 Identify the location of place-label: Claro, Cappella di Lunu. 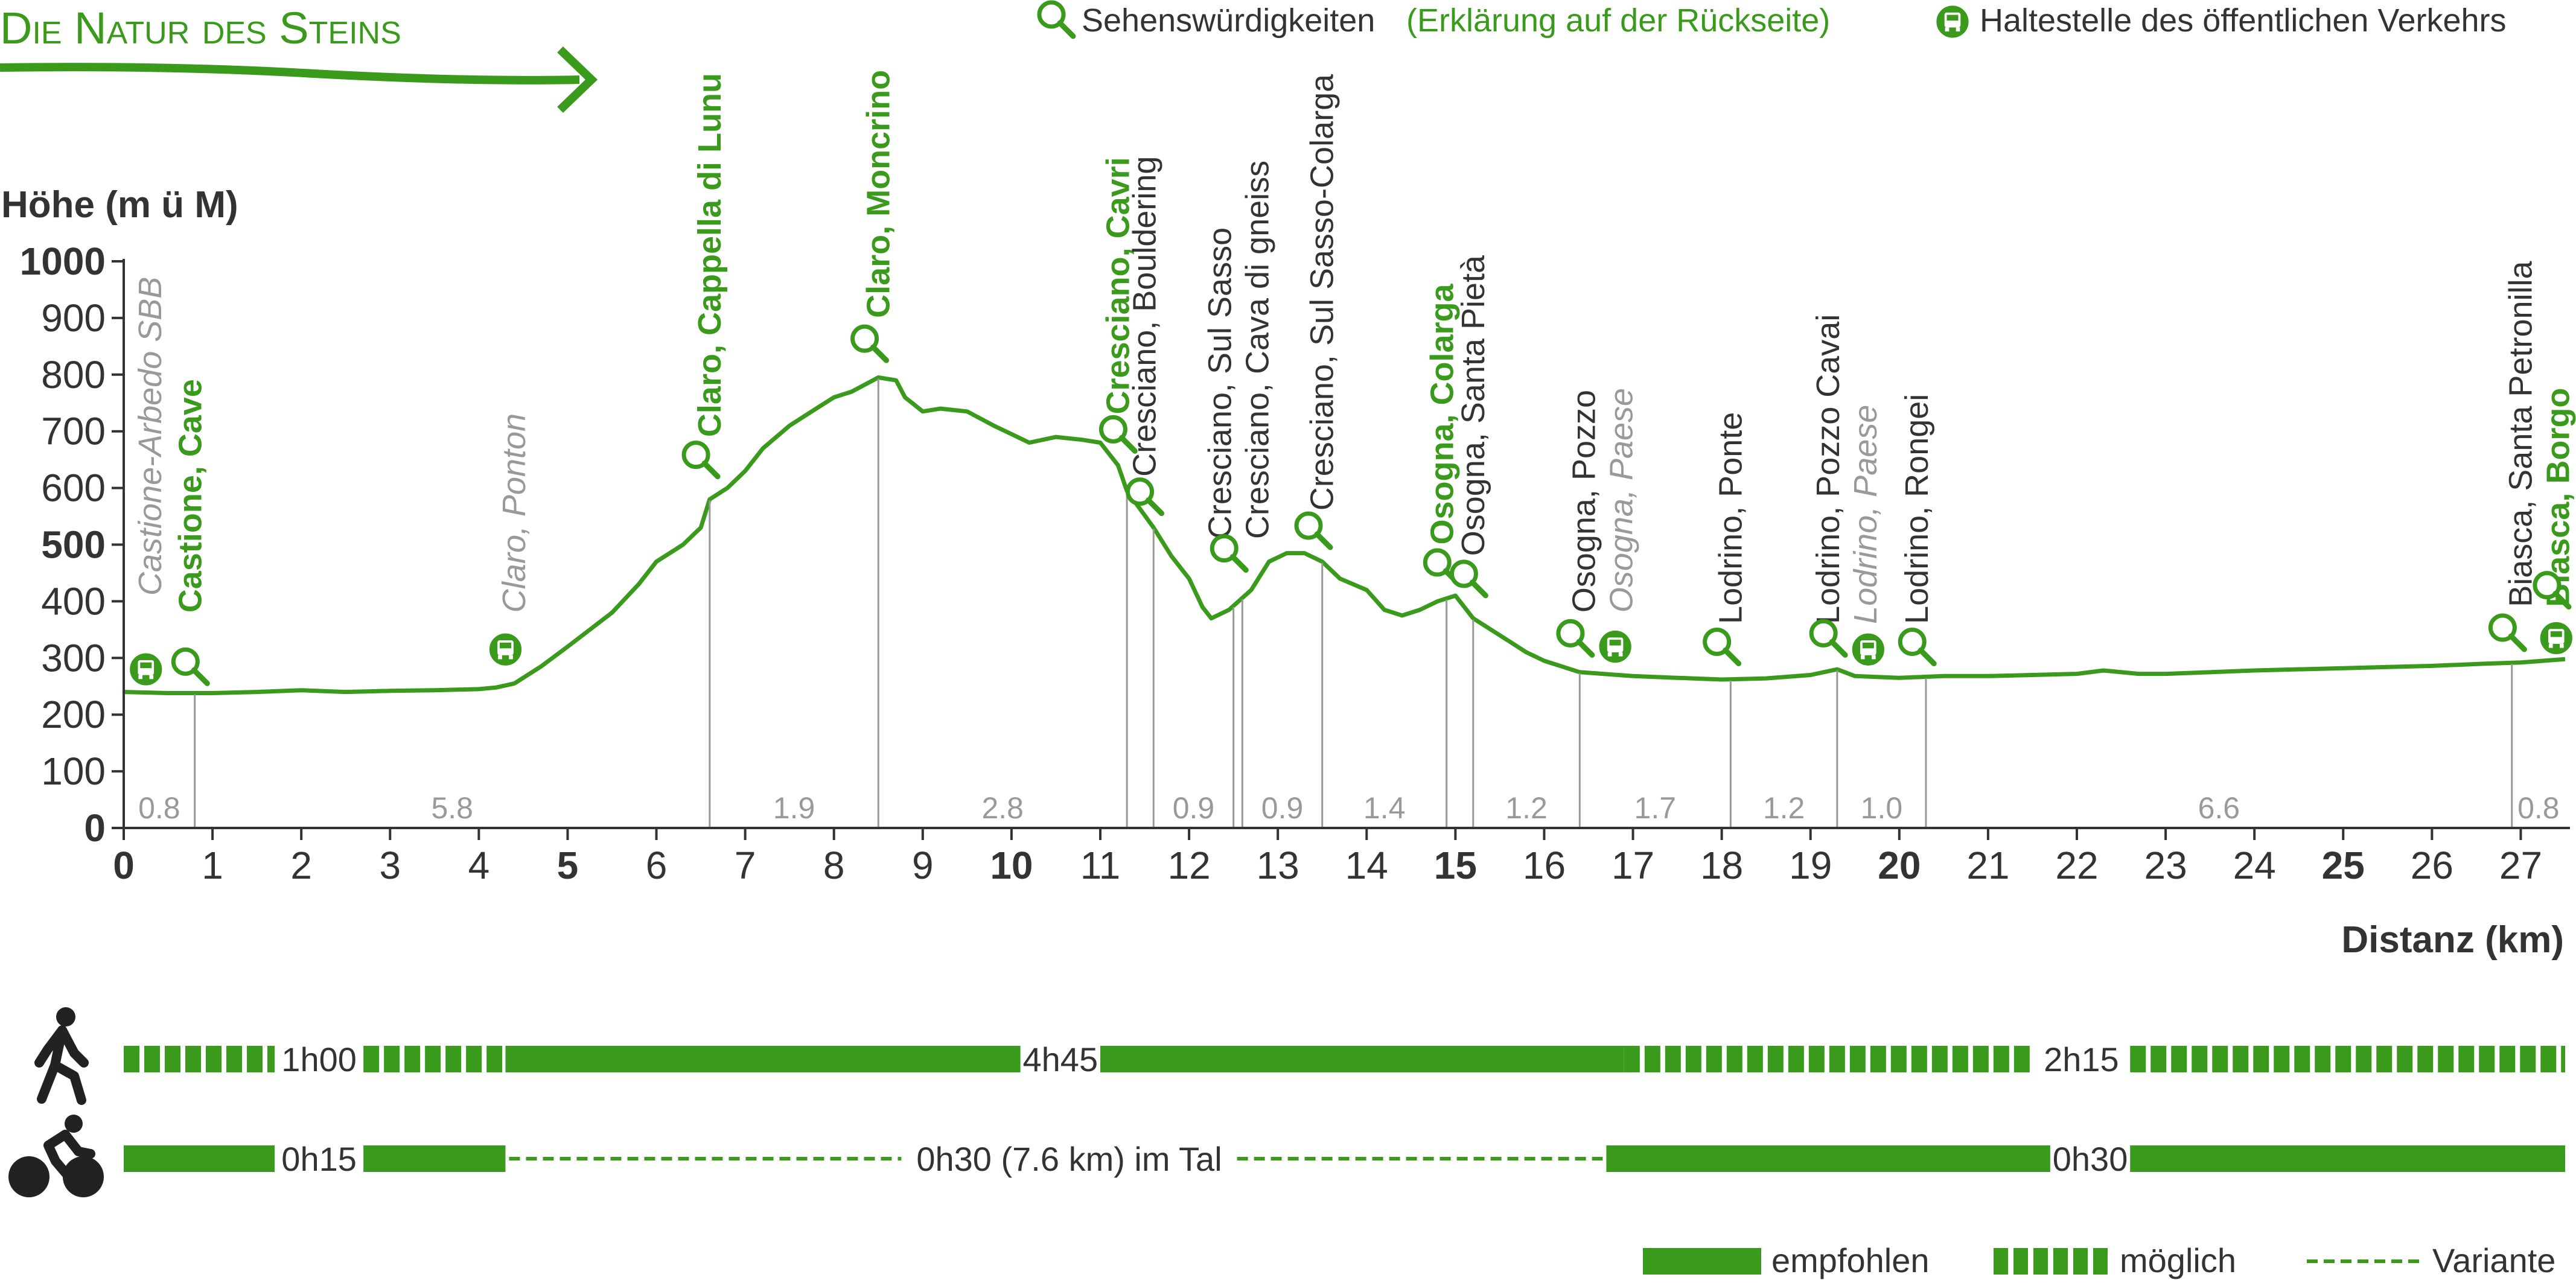
(710, 255).